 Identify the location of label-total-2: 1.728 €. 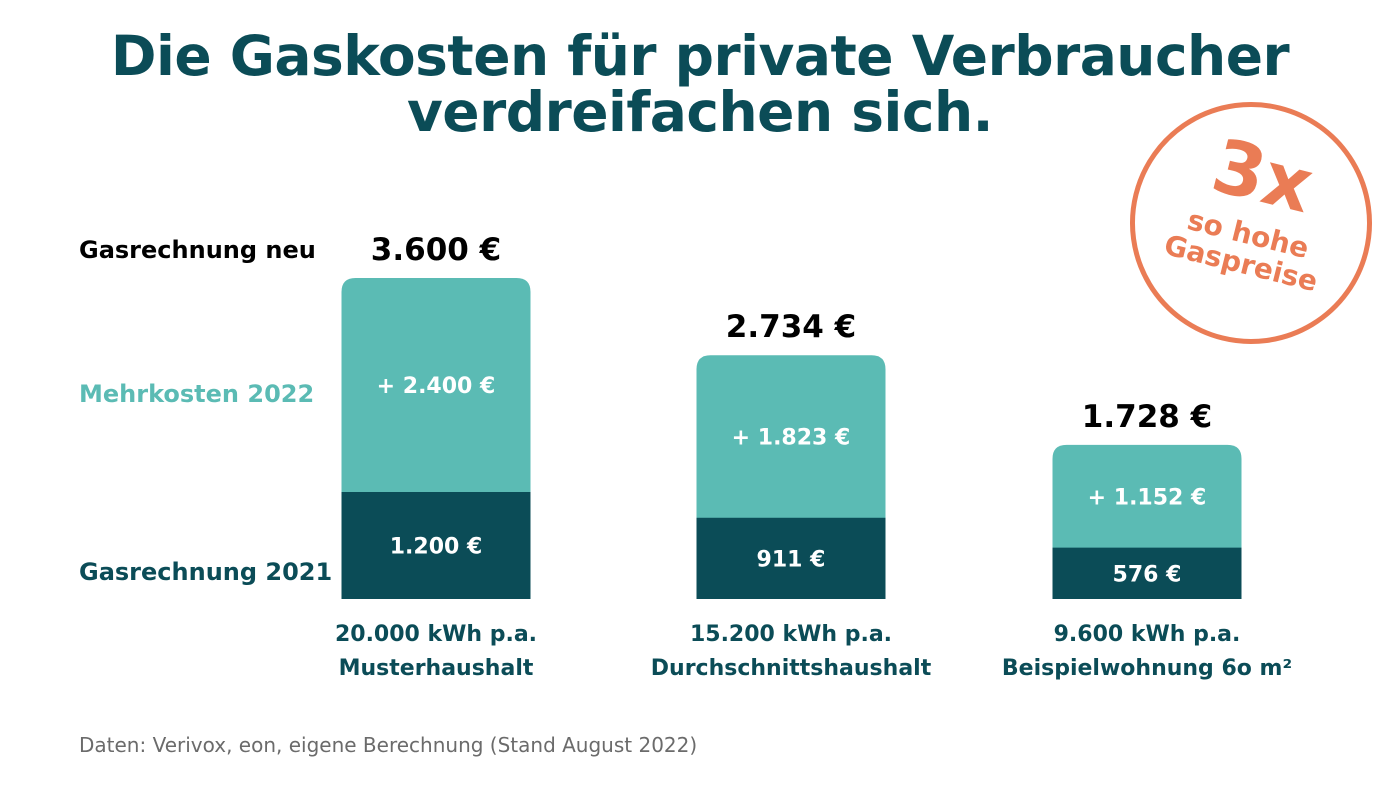
(1147, 417).